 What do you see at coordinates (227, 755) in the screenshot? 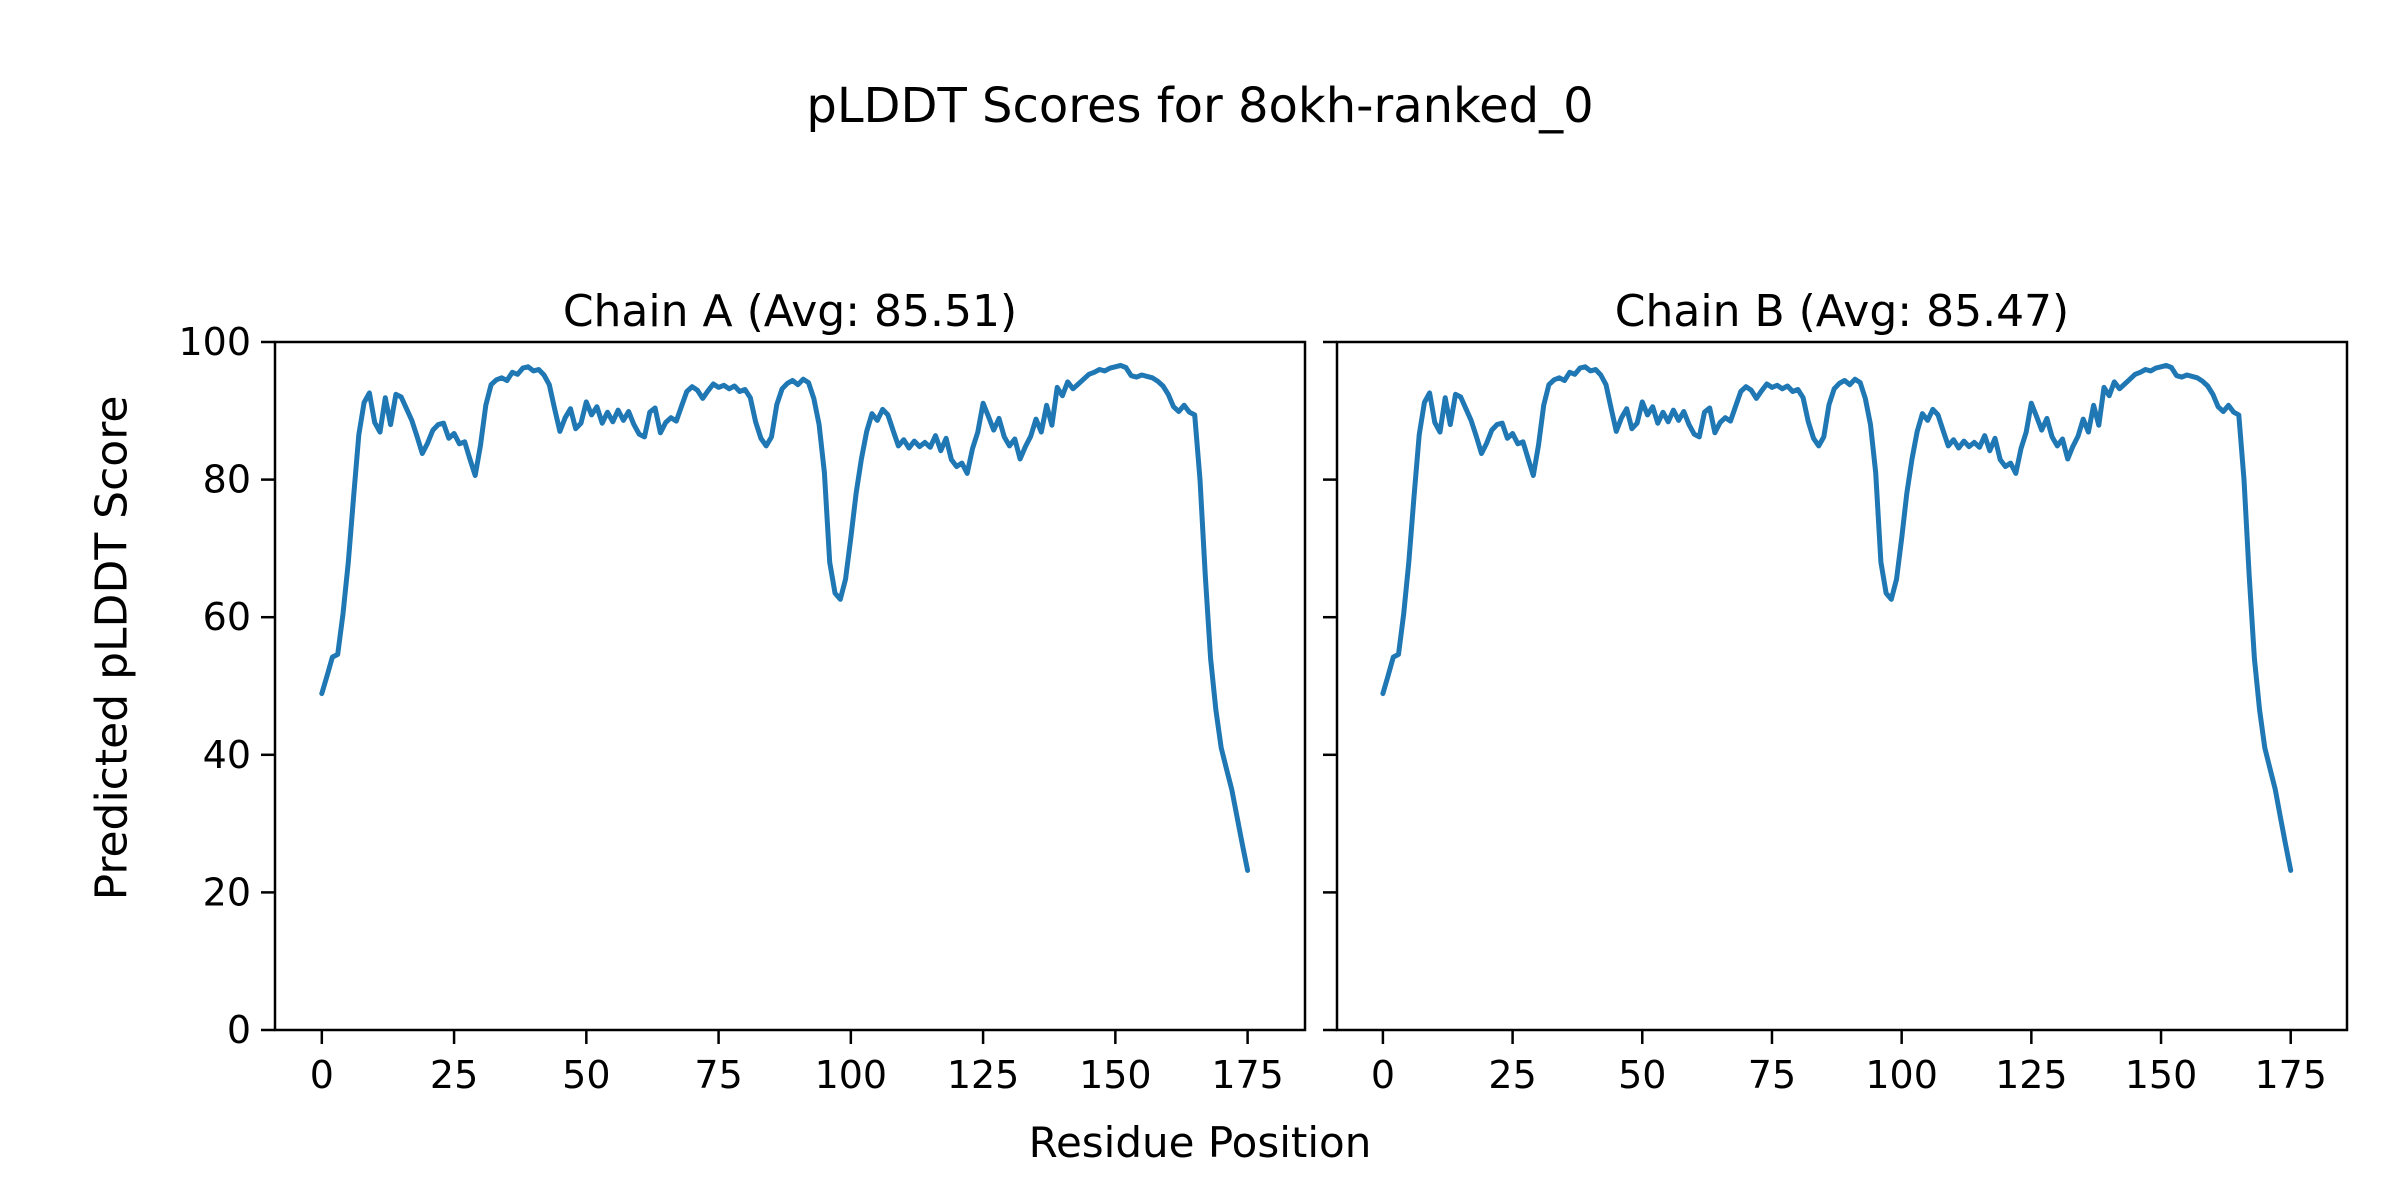
I see `y-tick-label: 40` at bounding box center [227, 755].